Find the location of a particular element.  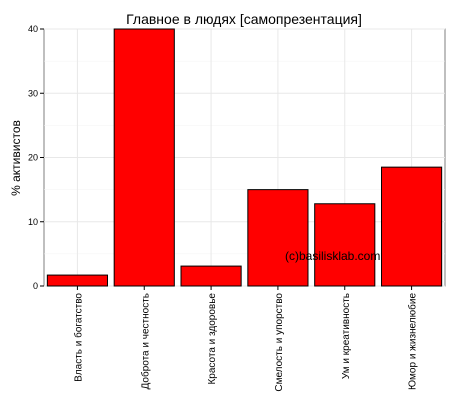

y-tick-label: 10 is located at coordinates (33, 222).